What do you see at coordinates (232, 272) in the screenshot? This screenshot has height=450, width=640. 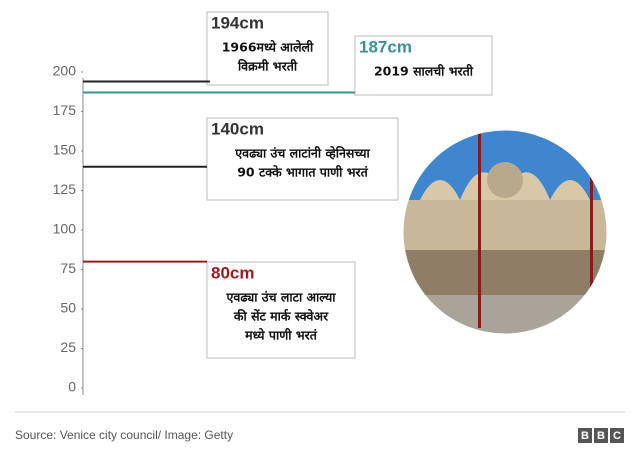 I see `value-label: 80cm` at bounding box center [232, 272].